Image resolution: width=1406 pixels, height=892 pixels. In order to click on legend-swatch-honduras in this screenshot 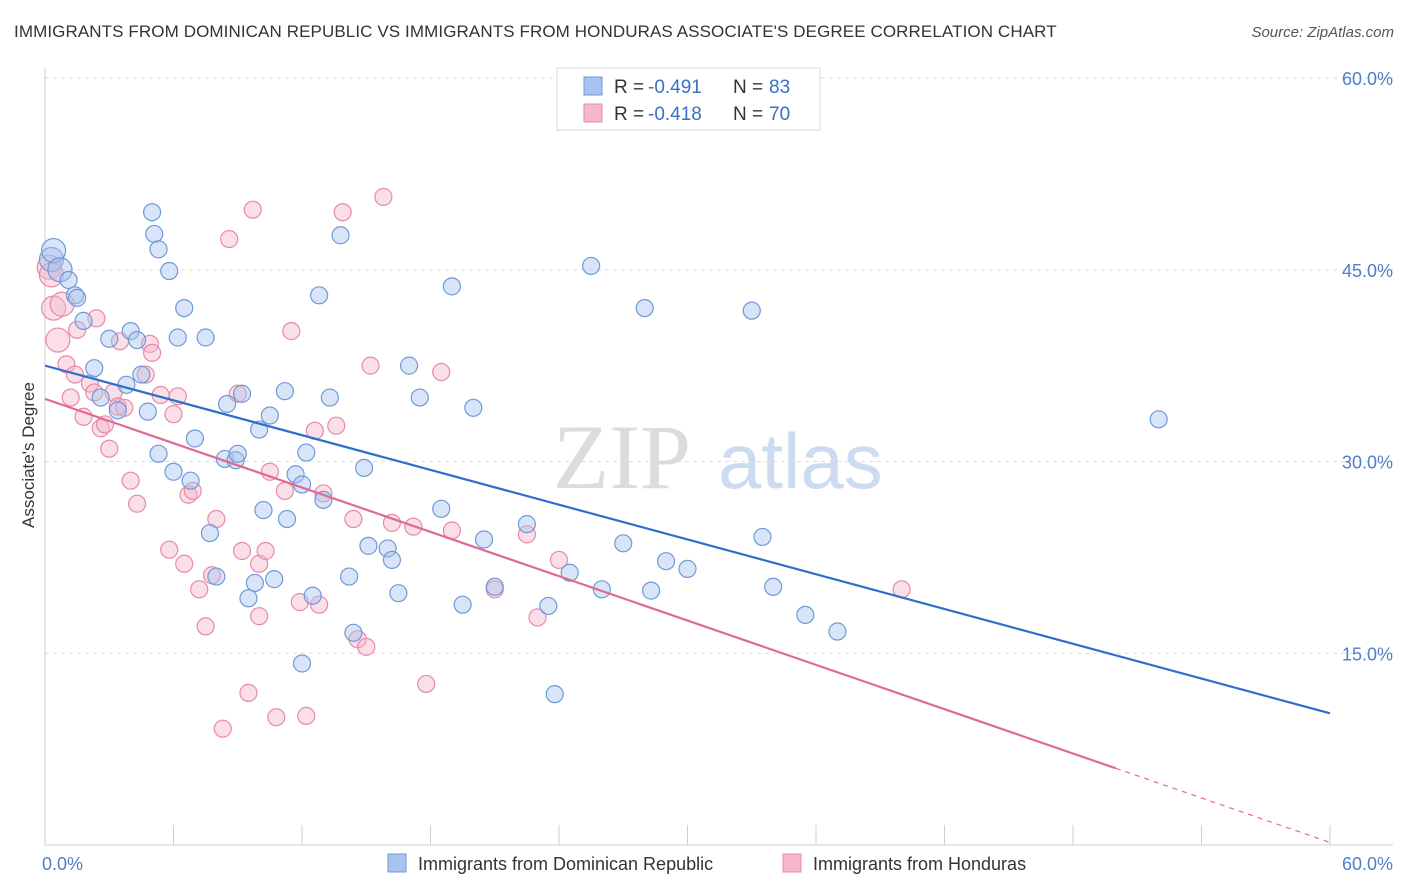, I will do `click(792, 863)`.